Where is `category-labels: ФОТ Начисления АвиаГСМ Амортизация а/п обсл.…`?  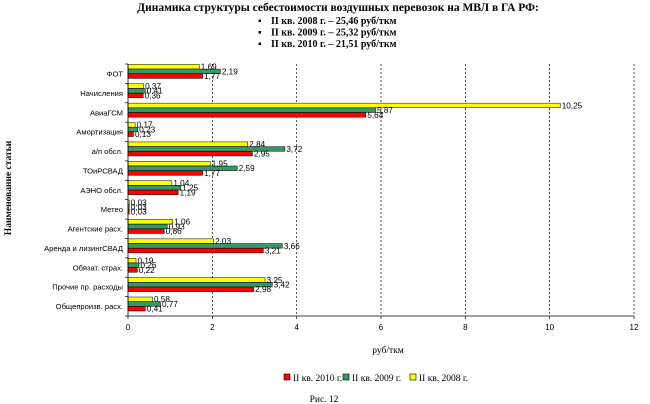 category-labels: ФОТ Начисления АвиаГСМ Амортизация а/п обсл.… is located at coordinates (83, 190).